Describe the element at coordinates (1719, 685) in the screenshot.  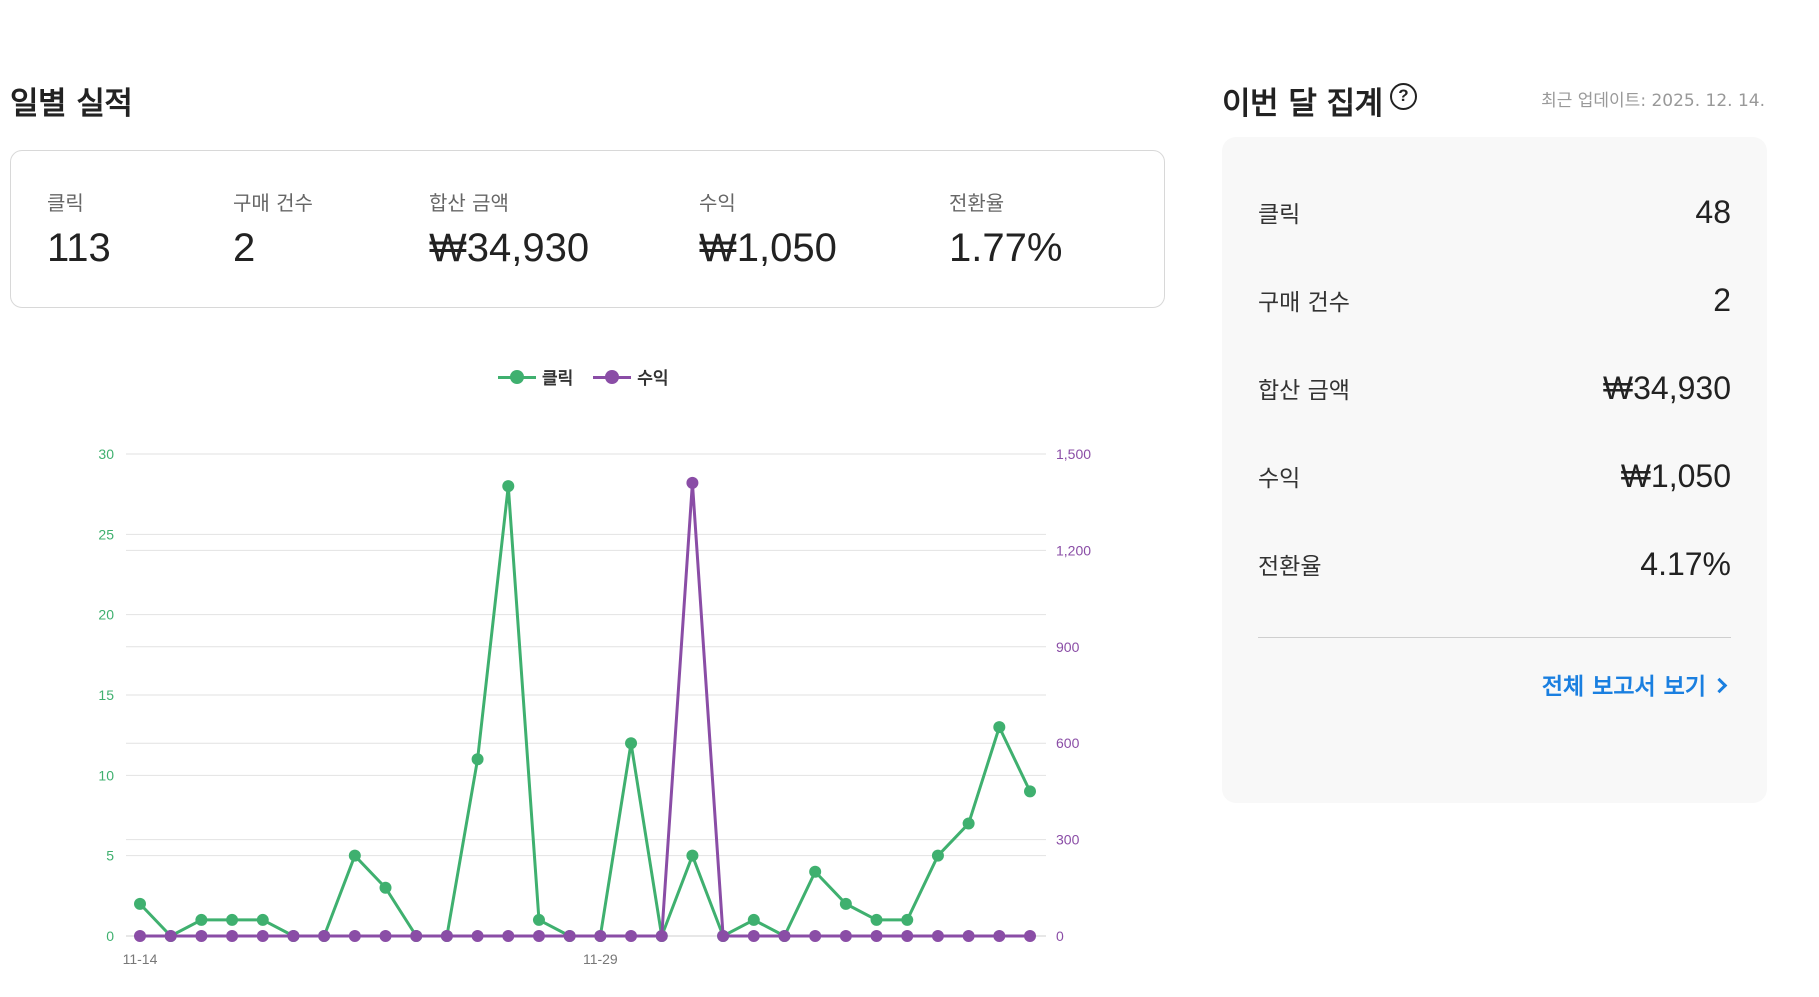
I see `chevron-right-icon` at that location.